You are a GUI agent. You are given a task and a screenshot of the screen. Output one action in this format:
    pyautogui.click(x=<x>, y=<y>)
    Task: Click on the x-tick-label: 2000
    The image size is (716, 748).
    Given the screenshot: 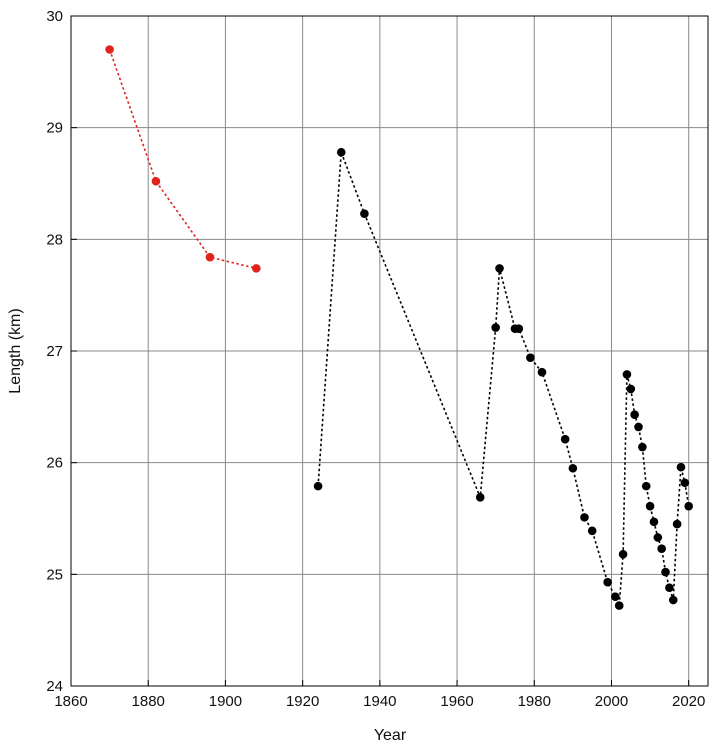 What is the action you would take?
    pyautogui.click(x=611, y=701)
    